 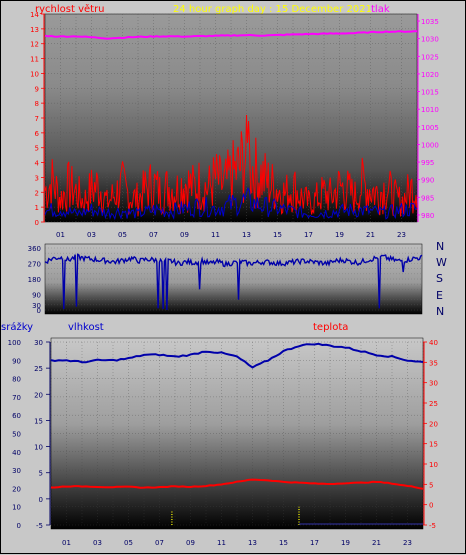 What do you see at coordinates (430, 22) in the screenshot?
I see `y-tick-label-pressure: 1035` at bounding box center [430, 22].